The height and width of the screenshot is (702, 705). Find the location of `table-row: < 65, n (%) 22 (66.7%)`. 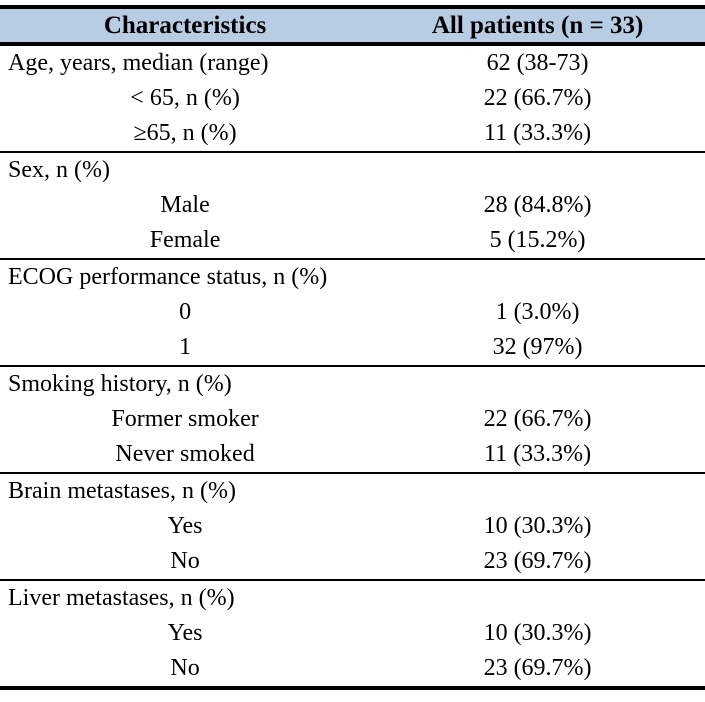

table-row: < 65, n (%) 22 (66.7%) is located at coordinates (352, 98).